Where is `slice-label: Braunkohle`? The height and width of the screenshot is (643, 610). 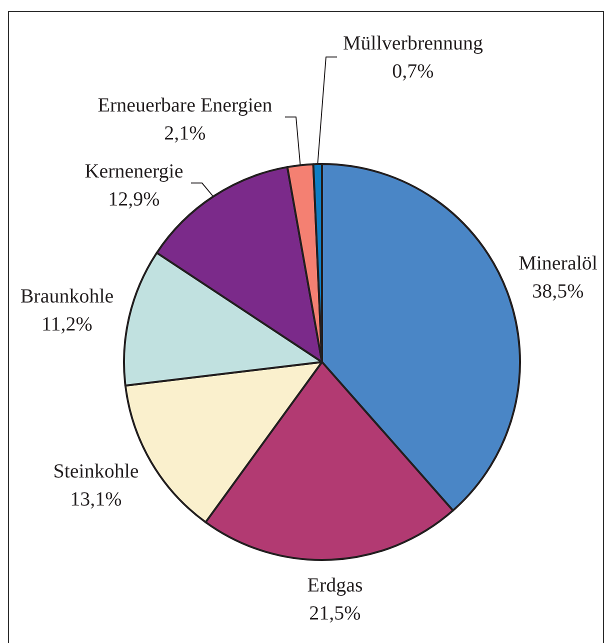
slice-label: Braunkohle is located at coordinates (67, 296).